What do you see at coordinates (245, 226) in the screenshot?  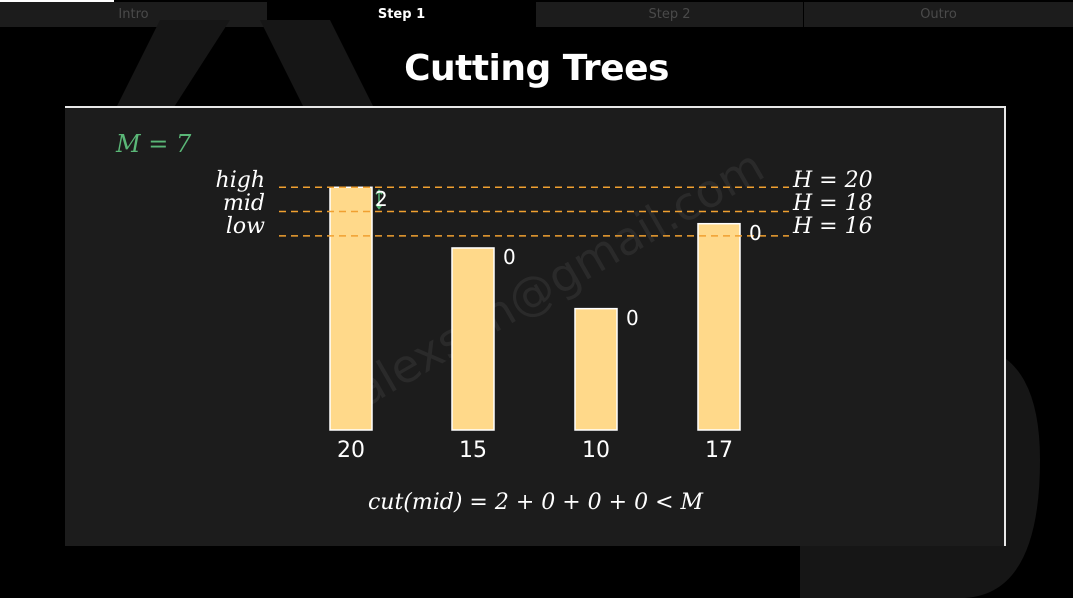 I see `level-name-low: low` at bounding box center [245, 226].